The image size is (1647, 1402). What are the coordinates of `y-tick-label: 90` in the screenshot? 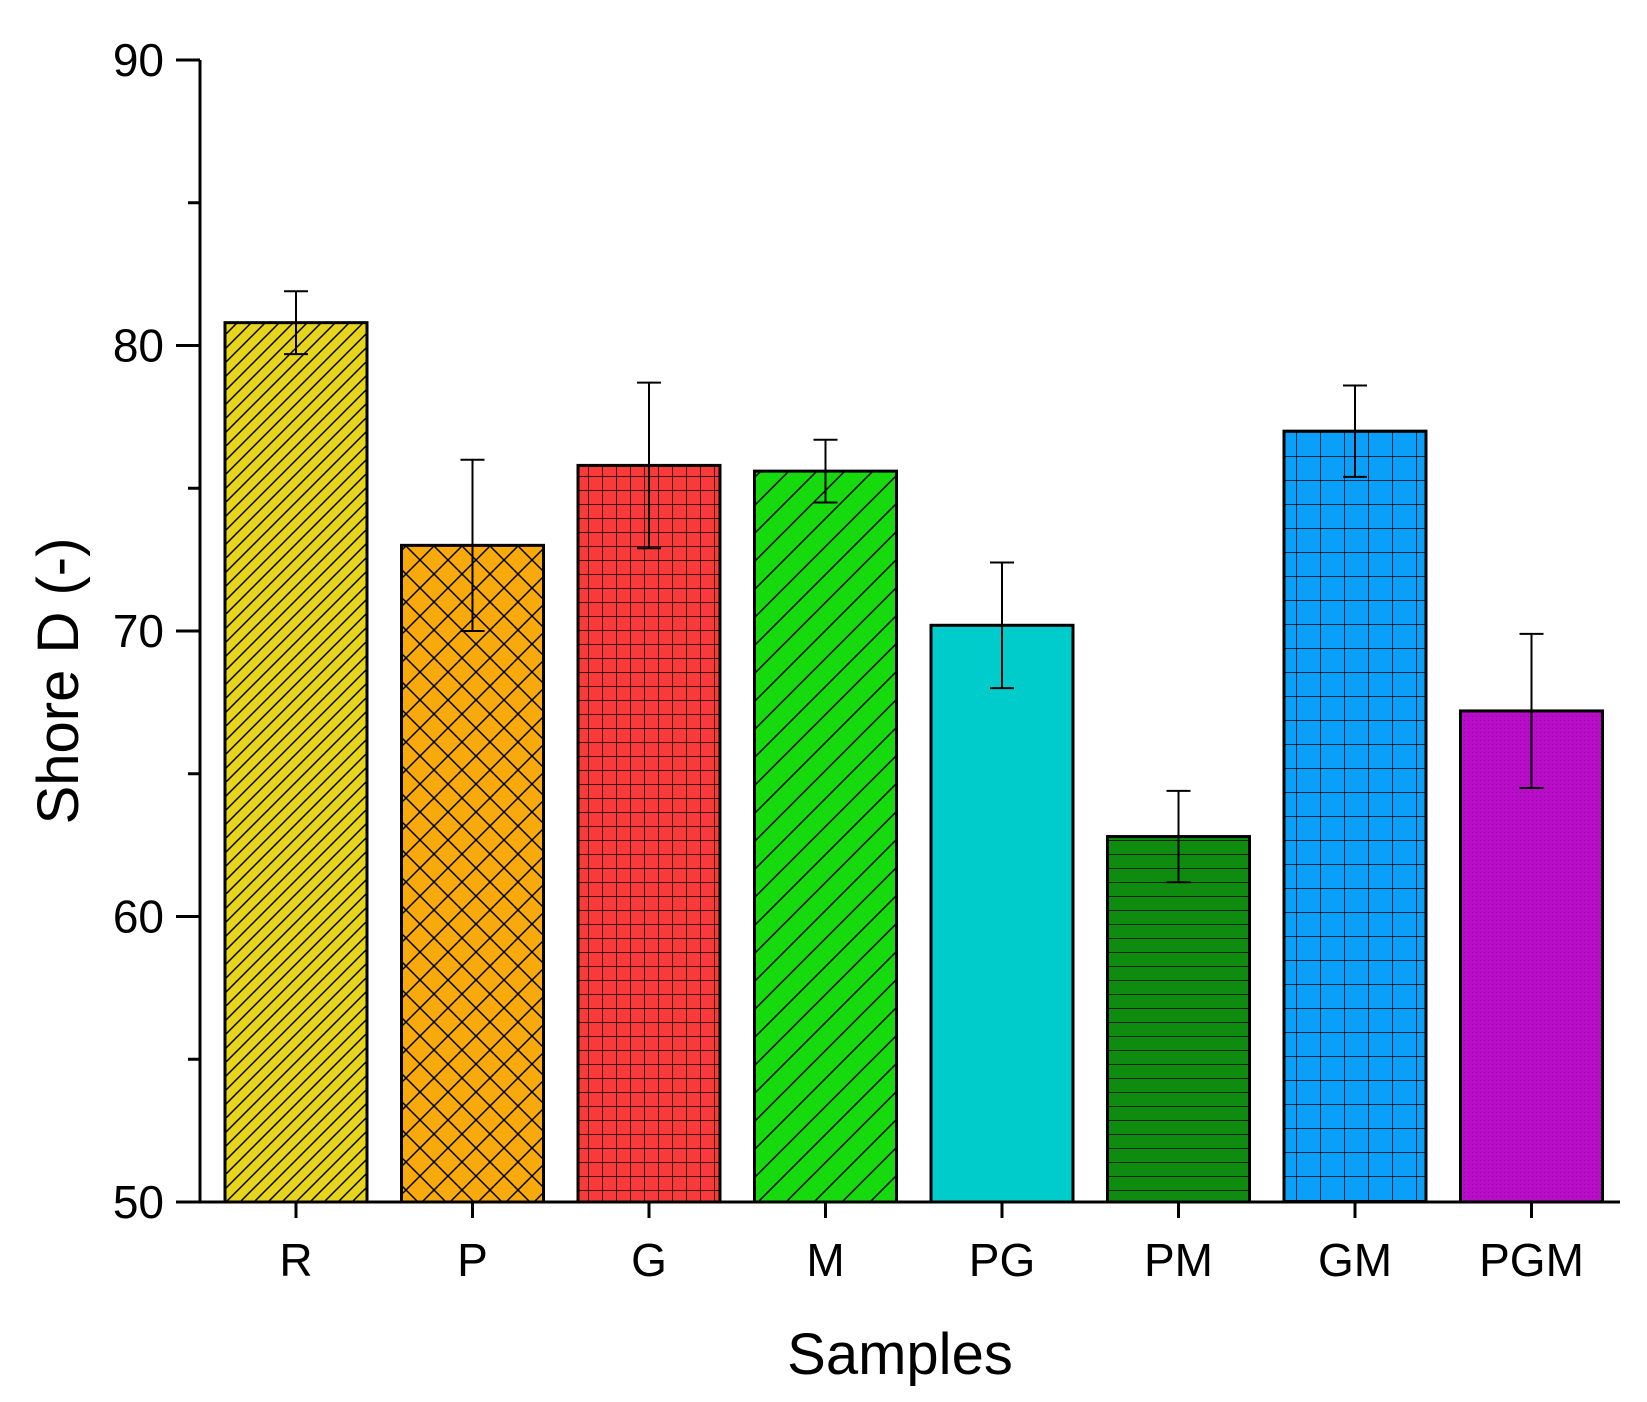 It's located at (138, 60).